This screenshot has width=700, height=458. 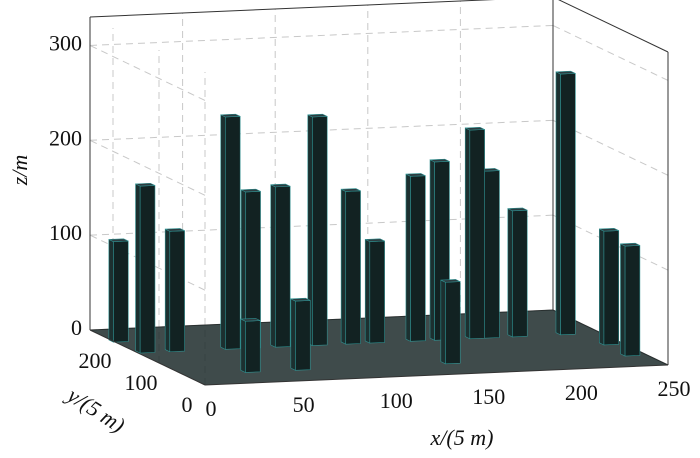 I want to click on y-axis-label: y/(5 m), so click(x=95, y=409).